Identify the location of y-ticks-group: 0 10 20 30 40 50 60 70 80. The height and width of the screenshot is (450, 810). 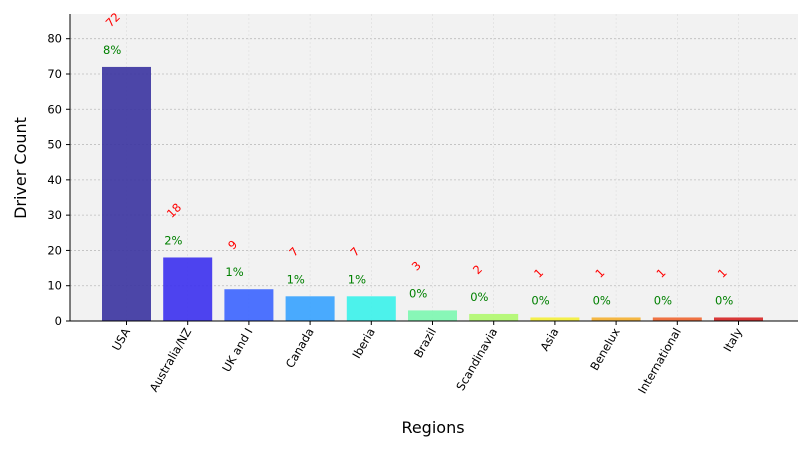
(58, 180).